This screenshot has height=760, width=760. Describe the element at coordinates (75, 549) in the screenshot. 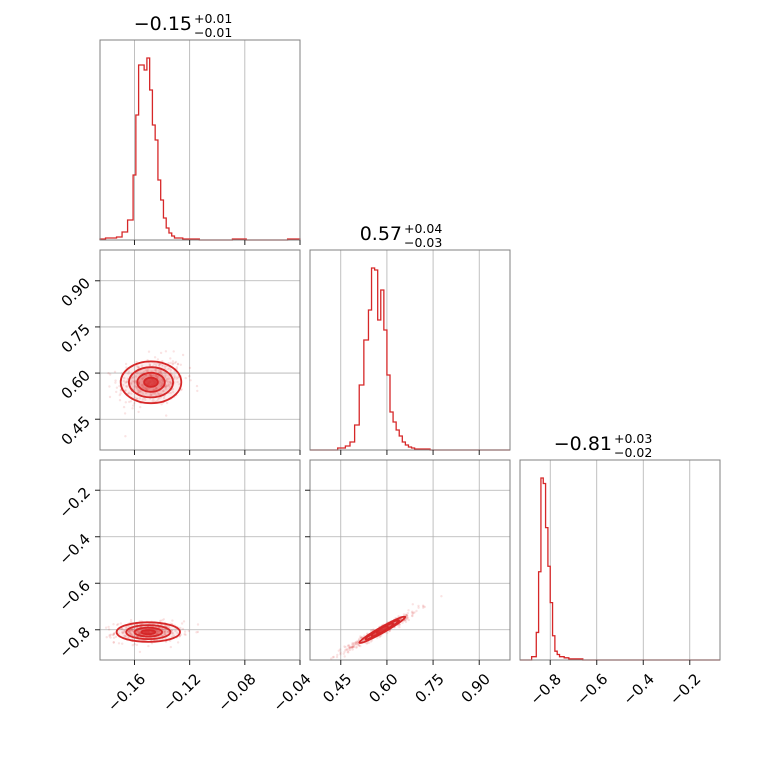

I see `y-tick-label-2-2: −0.4` at that location.